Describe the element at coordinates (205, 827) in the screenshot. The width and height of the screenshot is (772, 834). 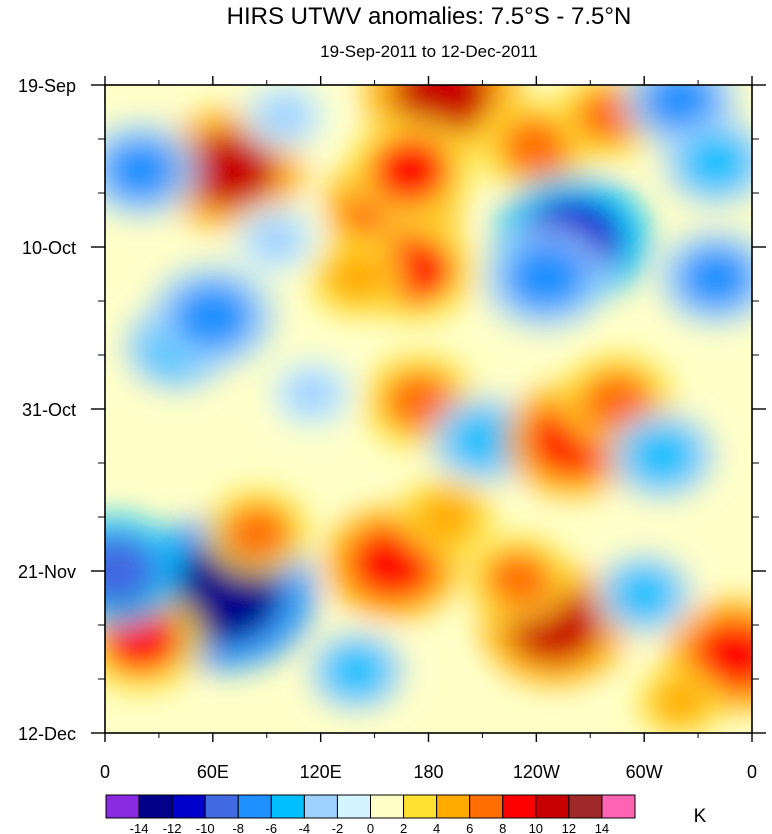
I see `colorbar-label: -10` at that location.